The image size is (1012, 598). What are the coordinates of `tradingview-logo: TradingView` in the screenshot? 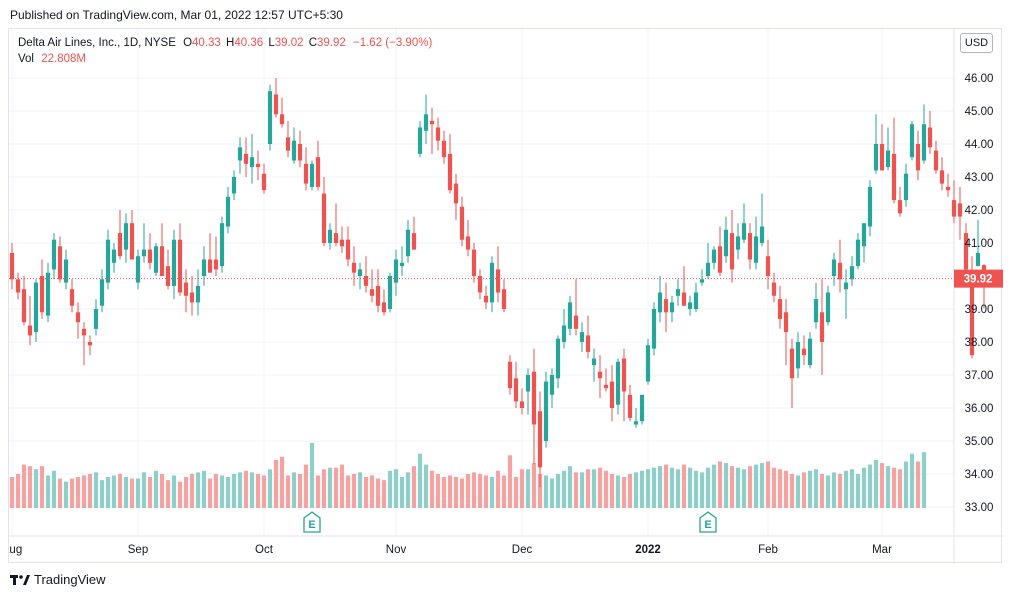 It's located at (58, 579).